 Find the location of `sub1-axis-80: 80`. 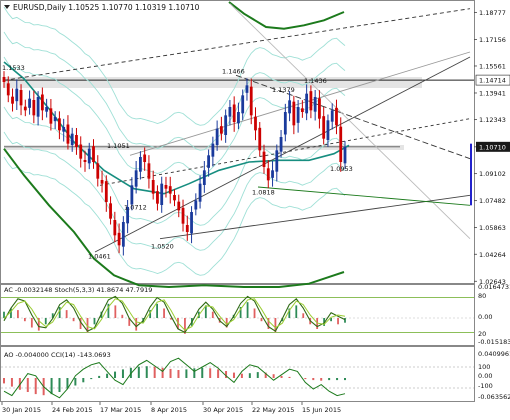

sub1-axis-80: 80 is located at coordinates (482, 296).